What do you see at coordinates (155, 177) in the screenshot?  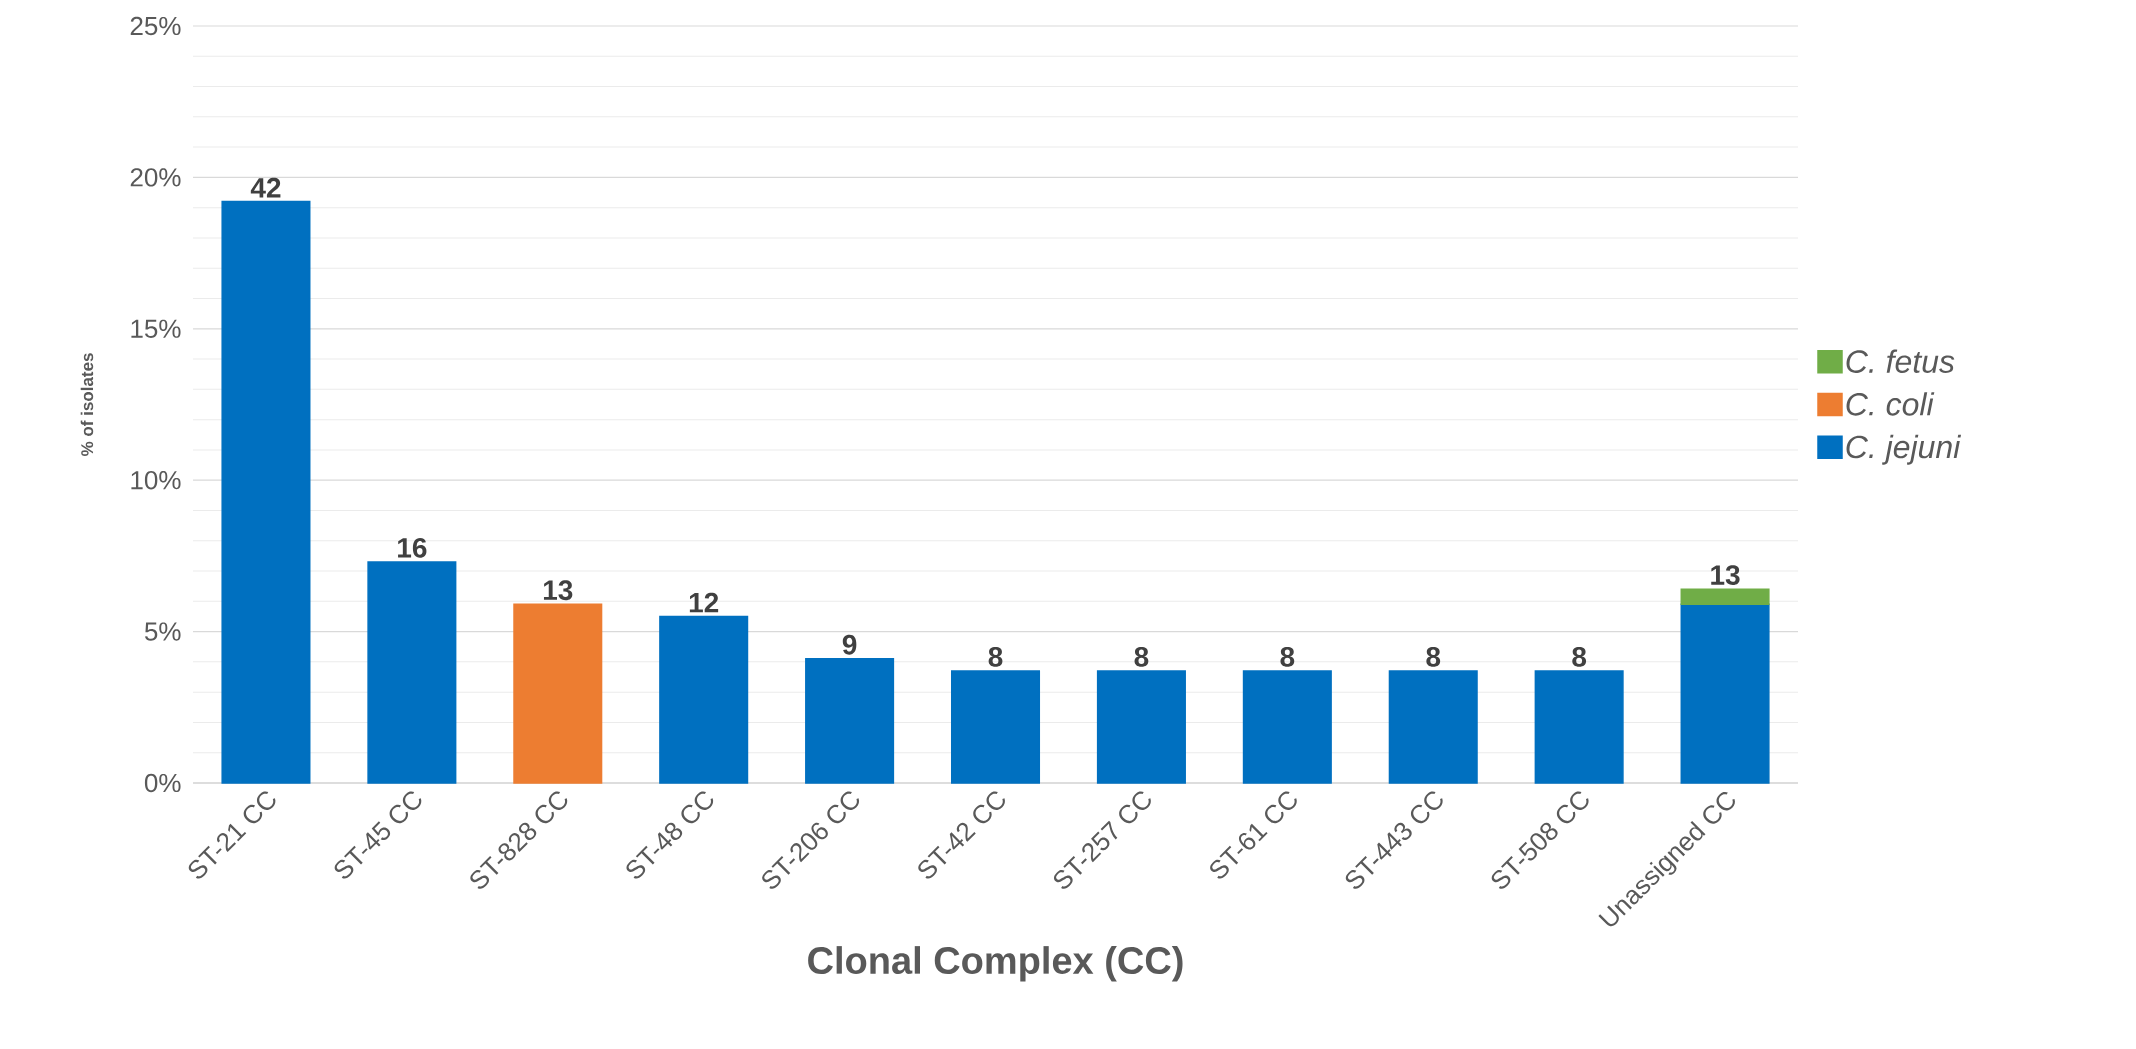 I see `y-tick-label: 20%` at bounding box center [155, 177].